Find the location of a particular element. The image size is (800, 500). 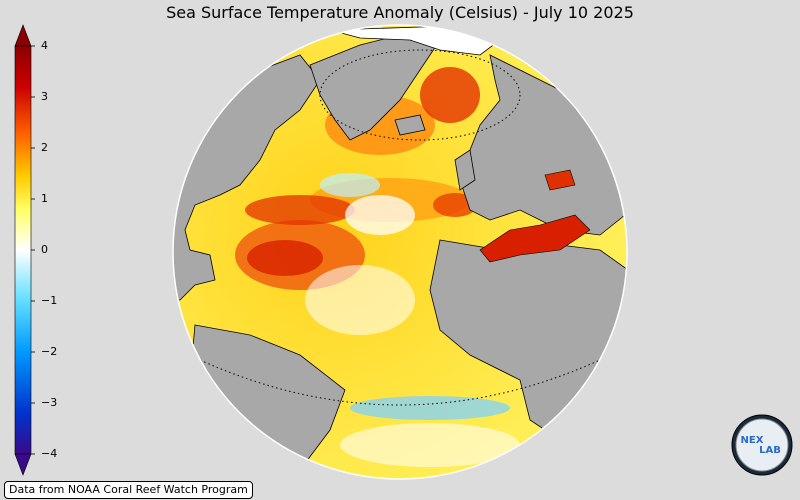

colorbar-tick-label: 3 is located at coordinates (44, 96).